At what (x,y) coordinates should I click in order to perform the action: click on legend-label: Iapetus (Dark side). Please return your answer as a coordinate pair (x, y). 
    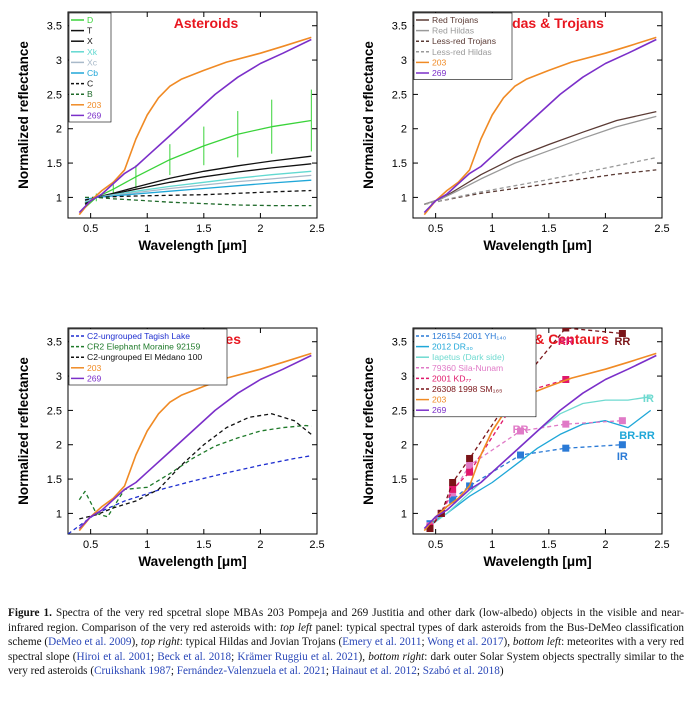
    Looking at the image, I should click on (468, 357).